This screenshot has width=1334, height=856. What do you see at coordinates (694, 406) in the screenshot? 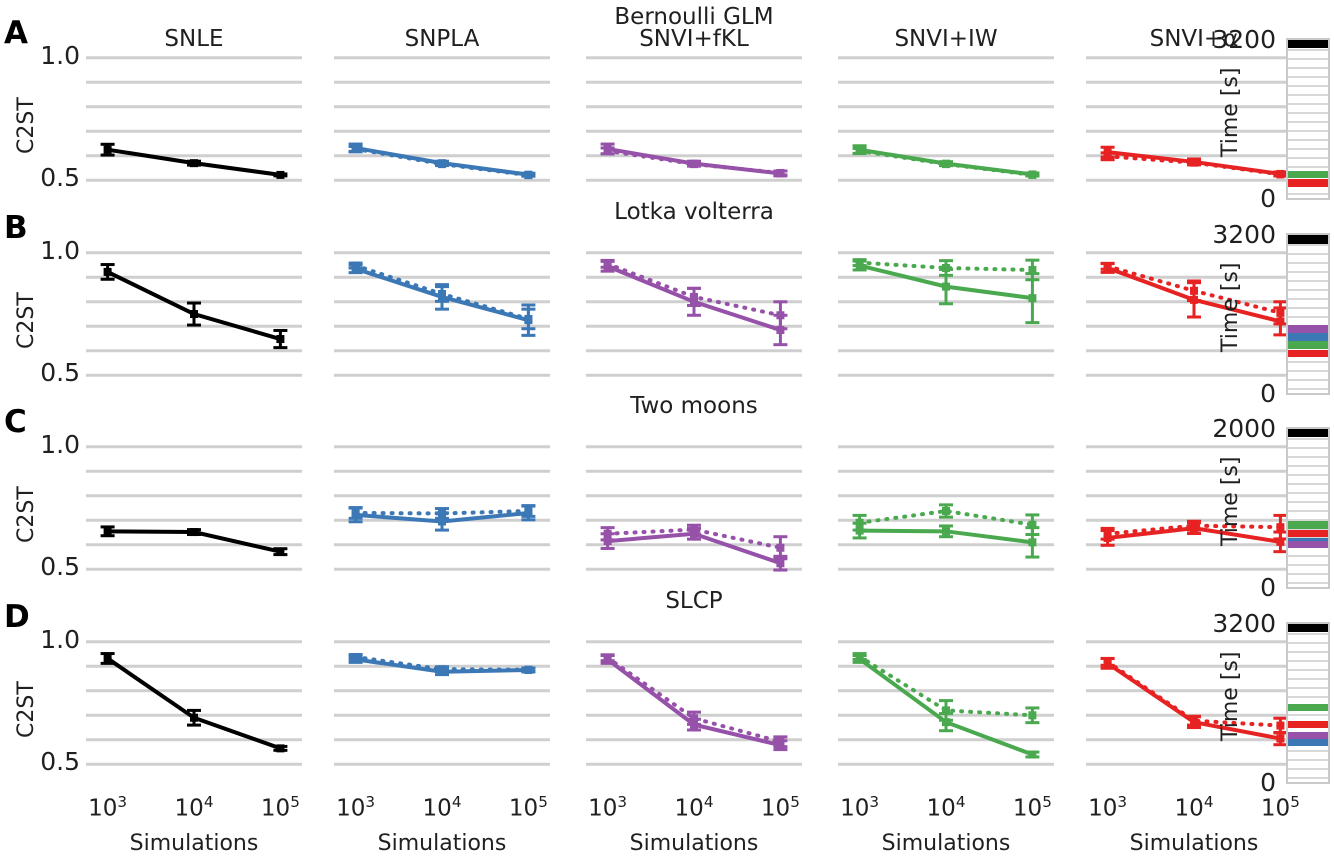
I see `row-title-C: Two moons` at bounding box center [694, 406].